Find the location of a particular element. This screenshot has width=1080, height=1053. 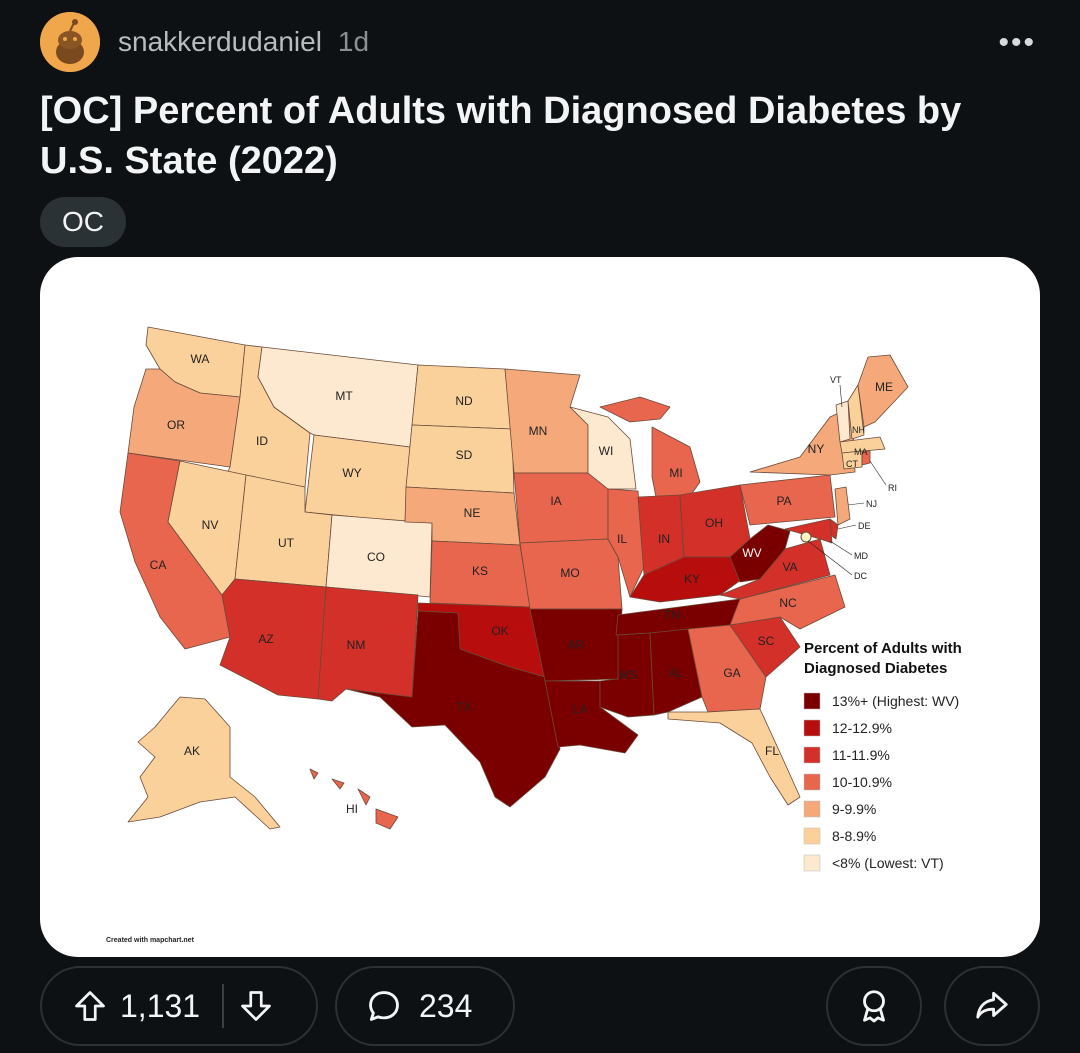

label-MI: MI is located at coordinates (675, 473).